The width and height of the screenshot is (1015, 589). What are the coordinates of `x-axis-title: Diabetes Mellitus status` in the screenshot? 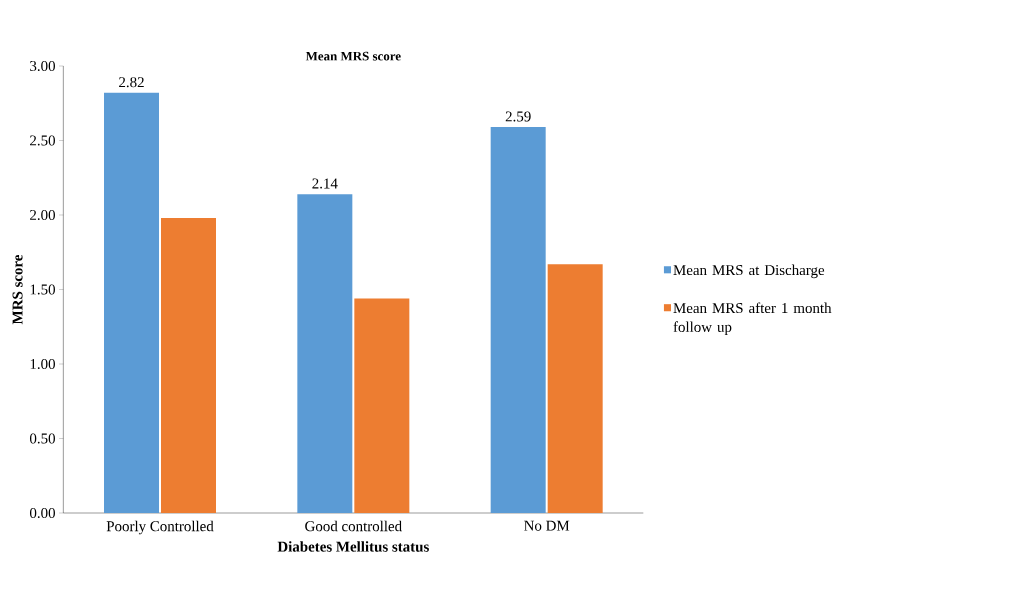 It's located at (353, 546).